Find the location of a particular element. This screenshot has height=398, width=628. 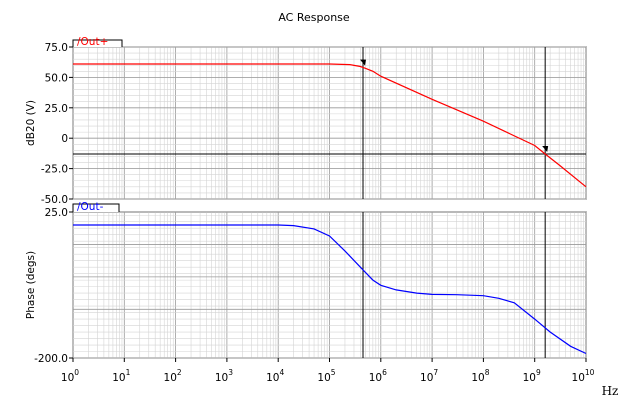

magnitude-markers is located at coordinates (454, 106).